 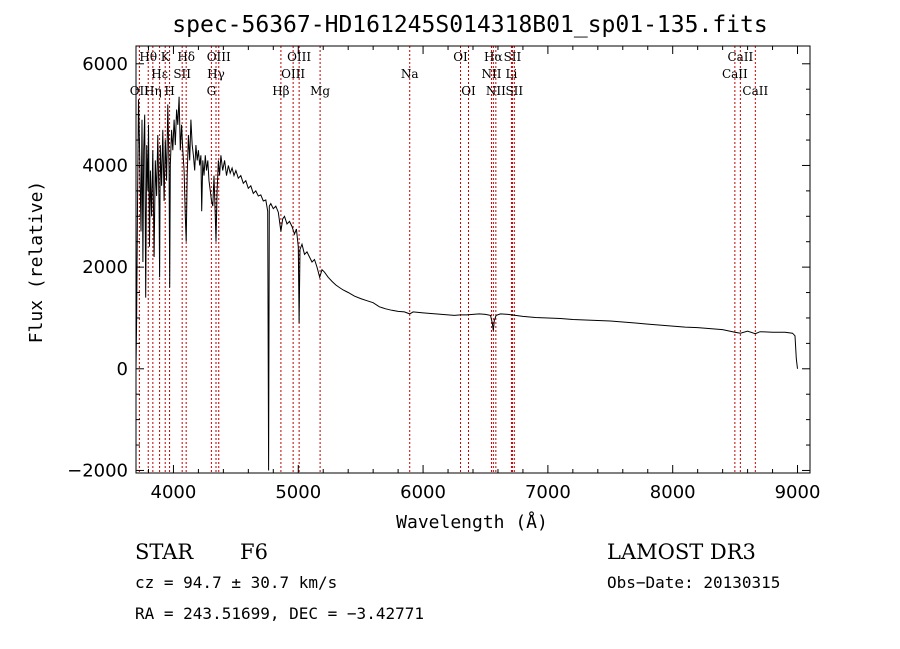 I want to click on survey-name: LAMOST DR3, so click(x=681, y=552).